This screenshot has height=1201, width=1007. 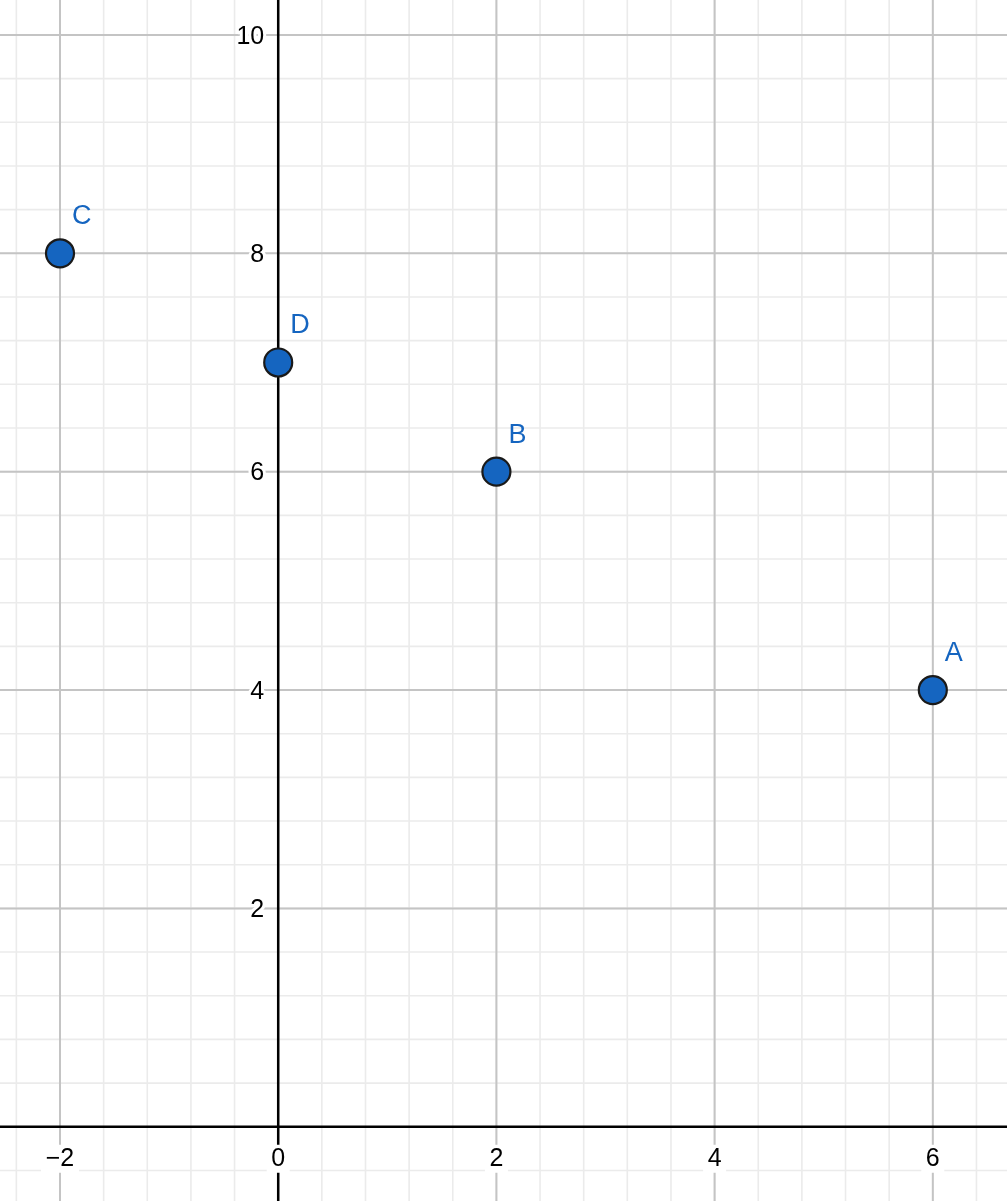 What do you see at coordinates (250, 34) in the screenshot?
I see `y-tick-label: 10` at bounding box center [250, 34].